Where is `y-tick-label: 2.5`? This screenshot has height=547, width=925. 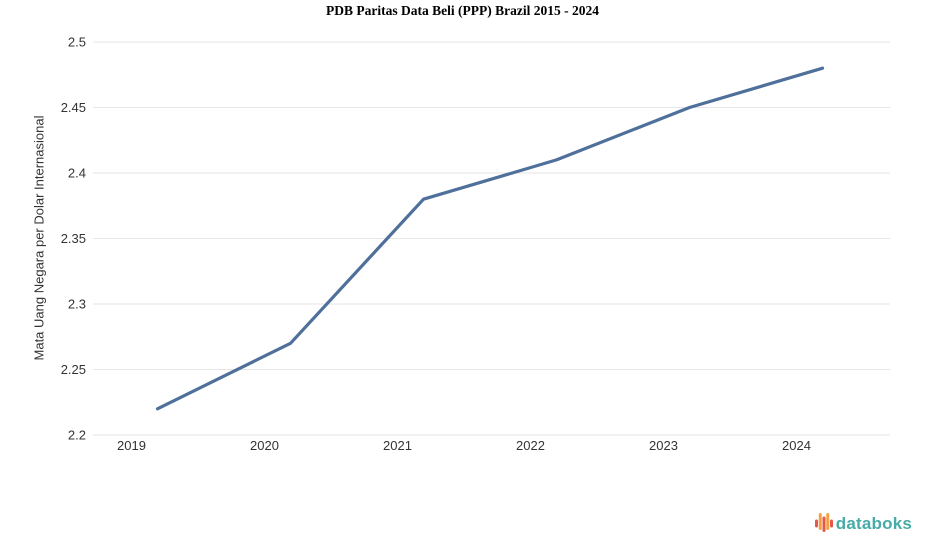
y-tick-label: 2.5 is located at coordinates (77, 42).